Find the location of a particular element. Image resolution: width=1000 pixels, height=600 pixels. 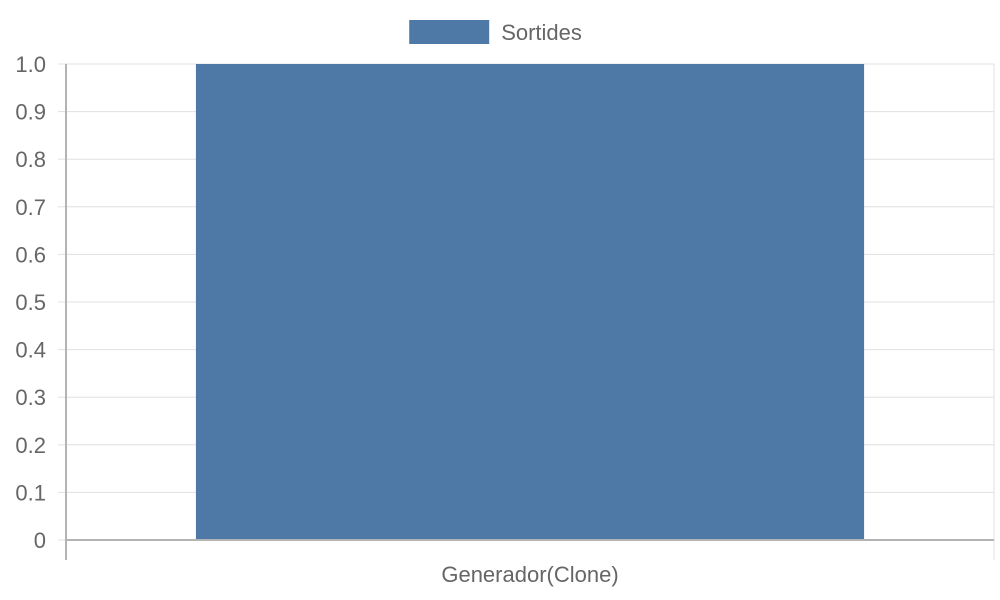

y-tick-label: 0.1 is located at coordinates (30, 492).